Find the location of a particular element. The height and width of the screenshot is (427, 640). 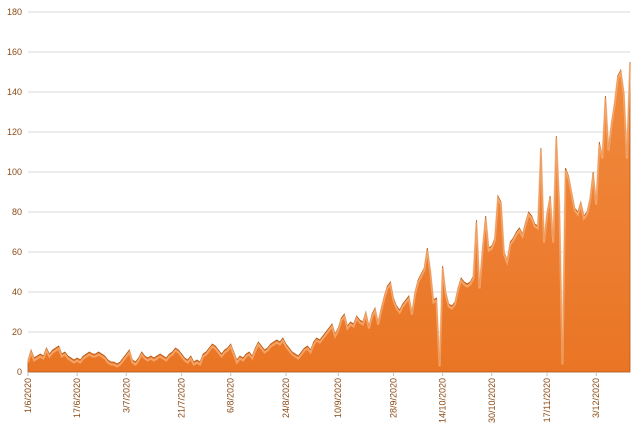

y-tick-label: 80 is located at coordinates (17, 212).